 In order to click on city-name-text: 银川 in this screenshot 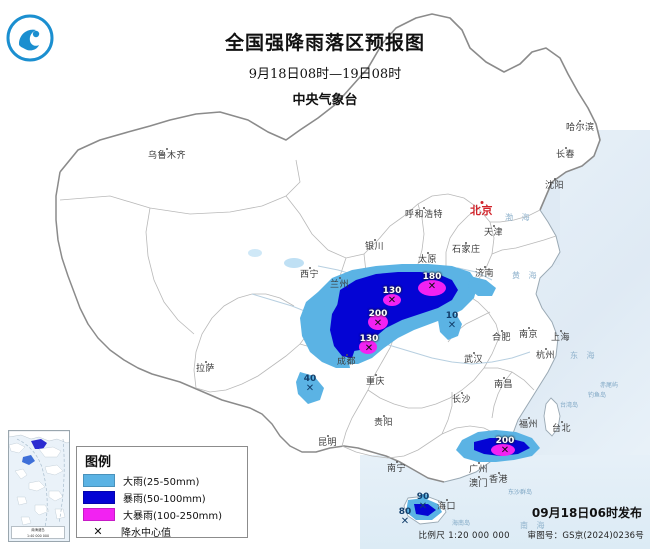, I will do `click(375, 247)`.